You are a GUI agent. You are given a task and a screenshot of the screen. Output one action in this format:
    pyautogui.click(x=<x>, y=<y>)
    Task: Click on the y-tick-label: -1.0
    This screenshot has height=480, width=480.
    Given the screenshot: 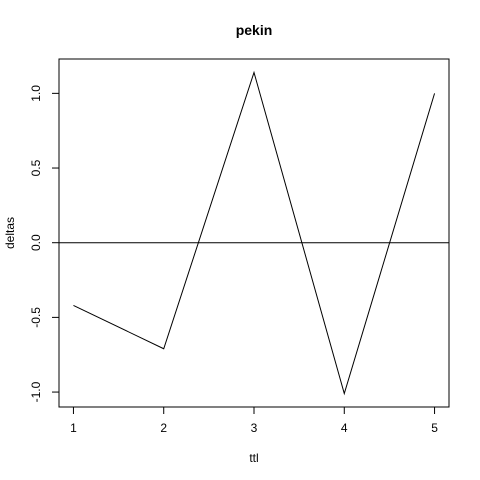 What is the action you would take?
    pyautogui.click(x=36, y=391)
    